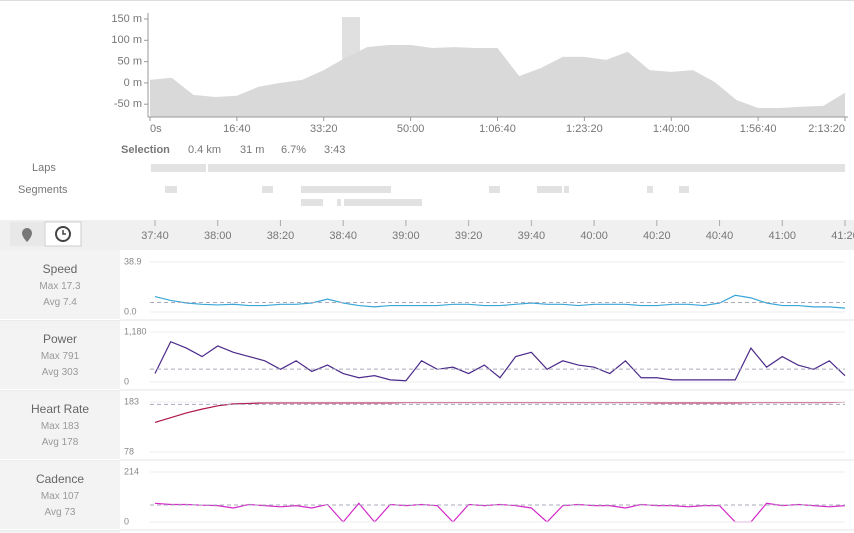  I want to click on x-tick-label: 50:00, so click(411, 129).